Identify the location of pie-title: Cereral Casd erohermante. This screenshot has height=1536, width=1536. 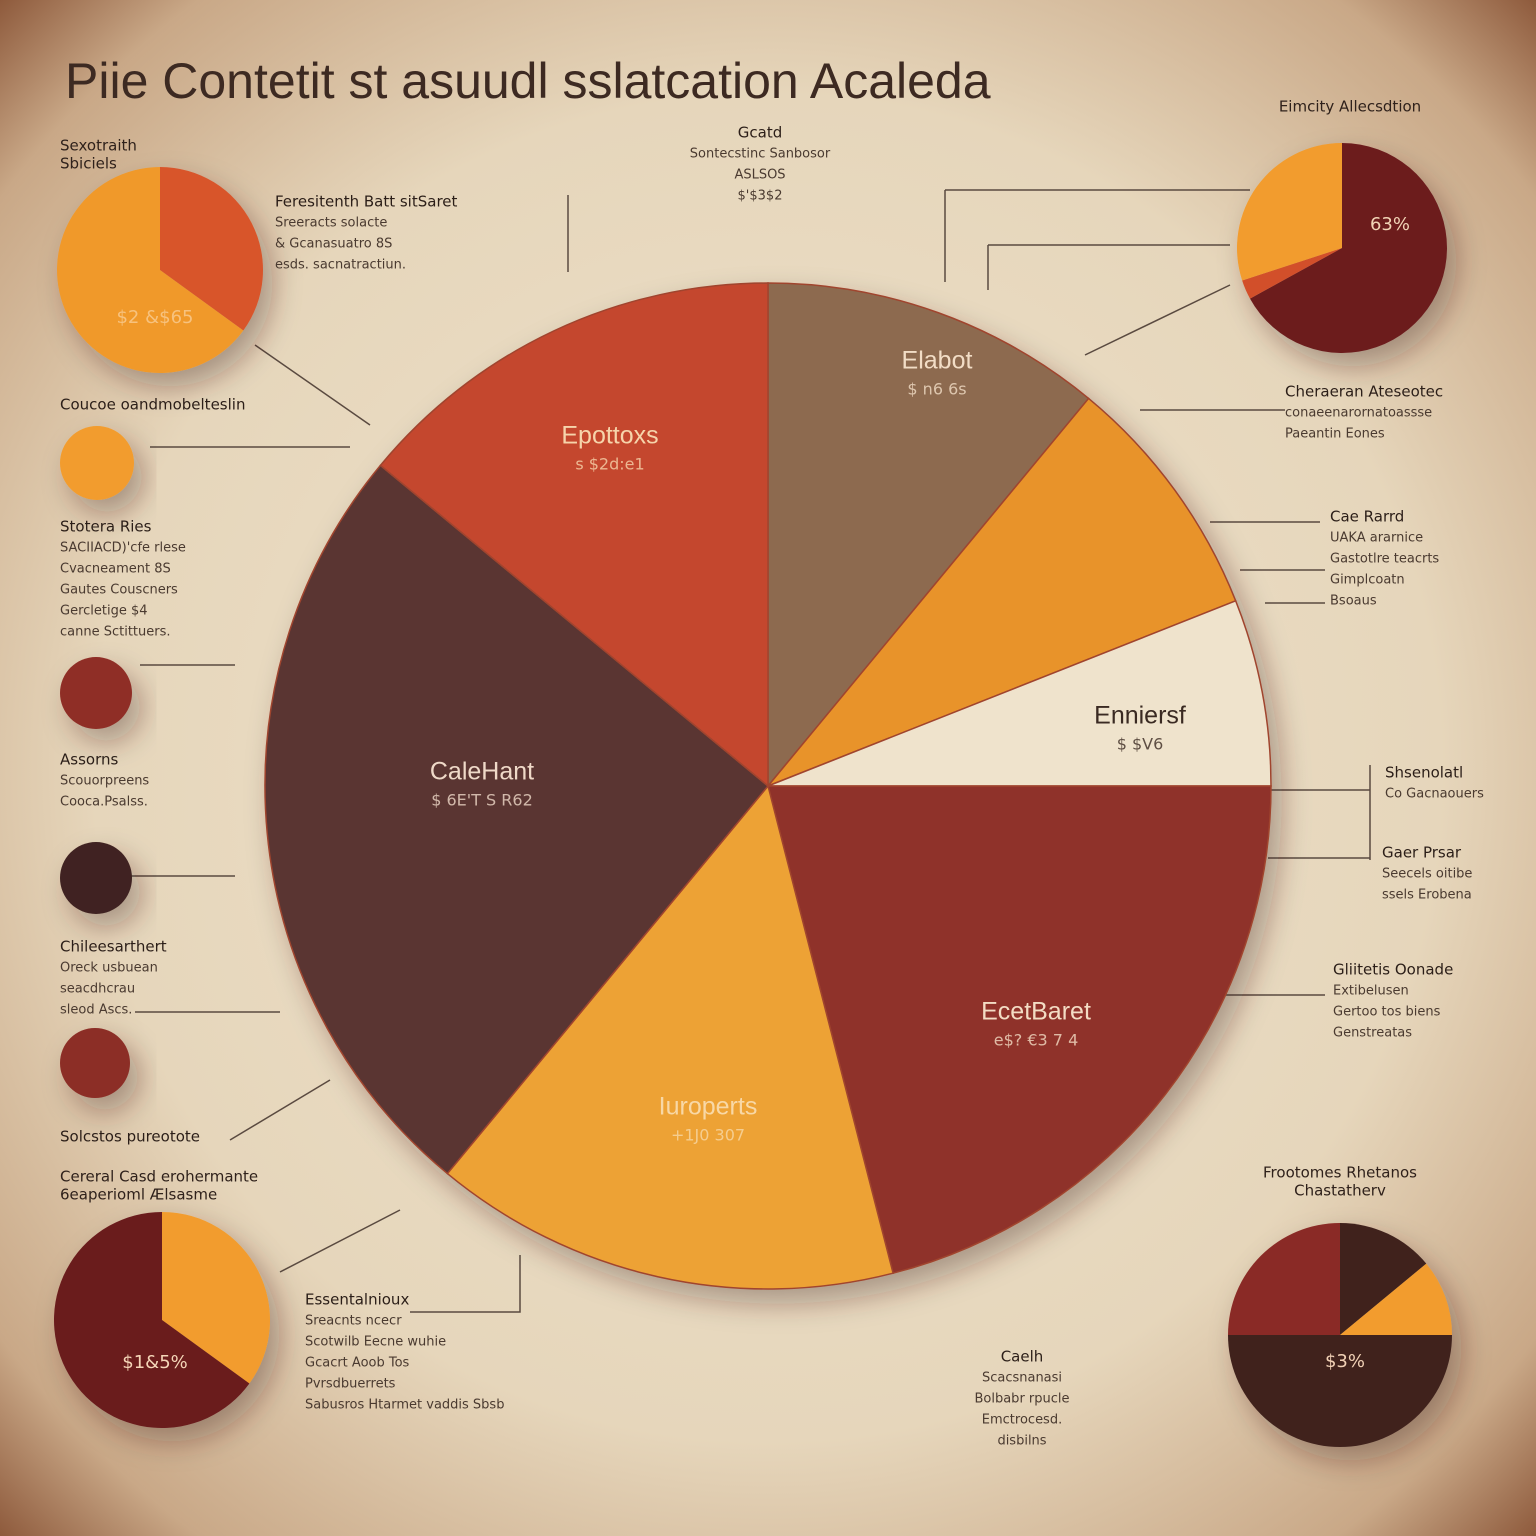
(159, 1177).